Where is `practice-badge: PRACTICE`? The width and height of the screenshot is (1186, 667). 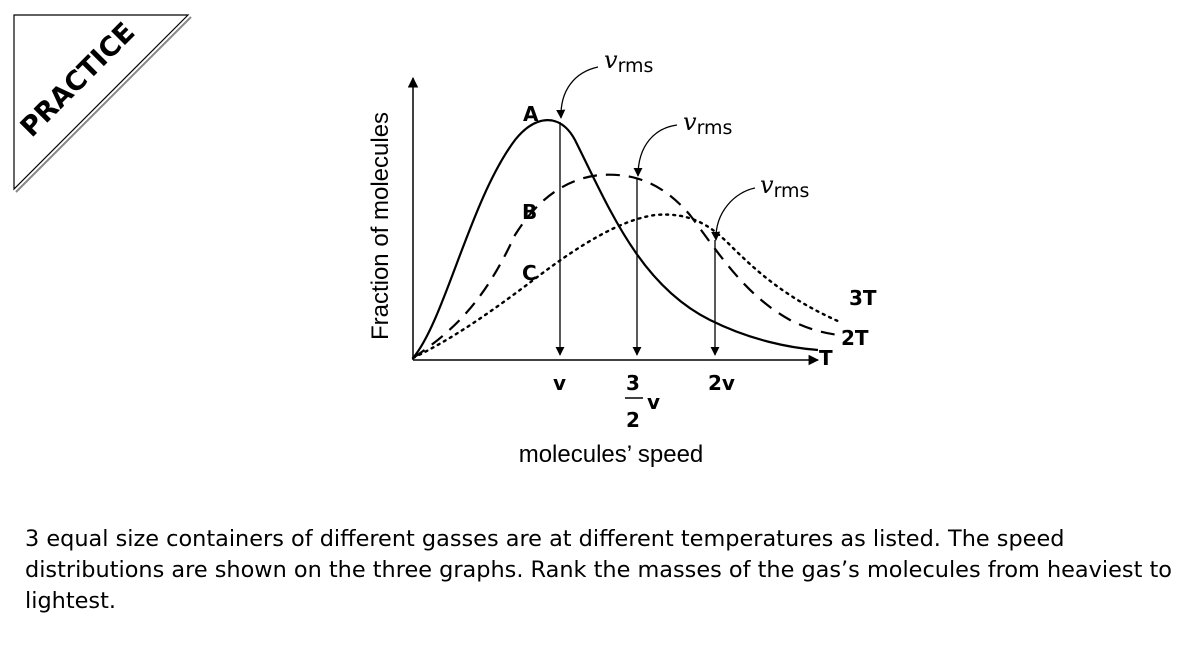 practice-badge: PRACTICE is located at coordinates (102, 103).